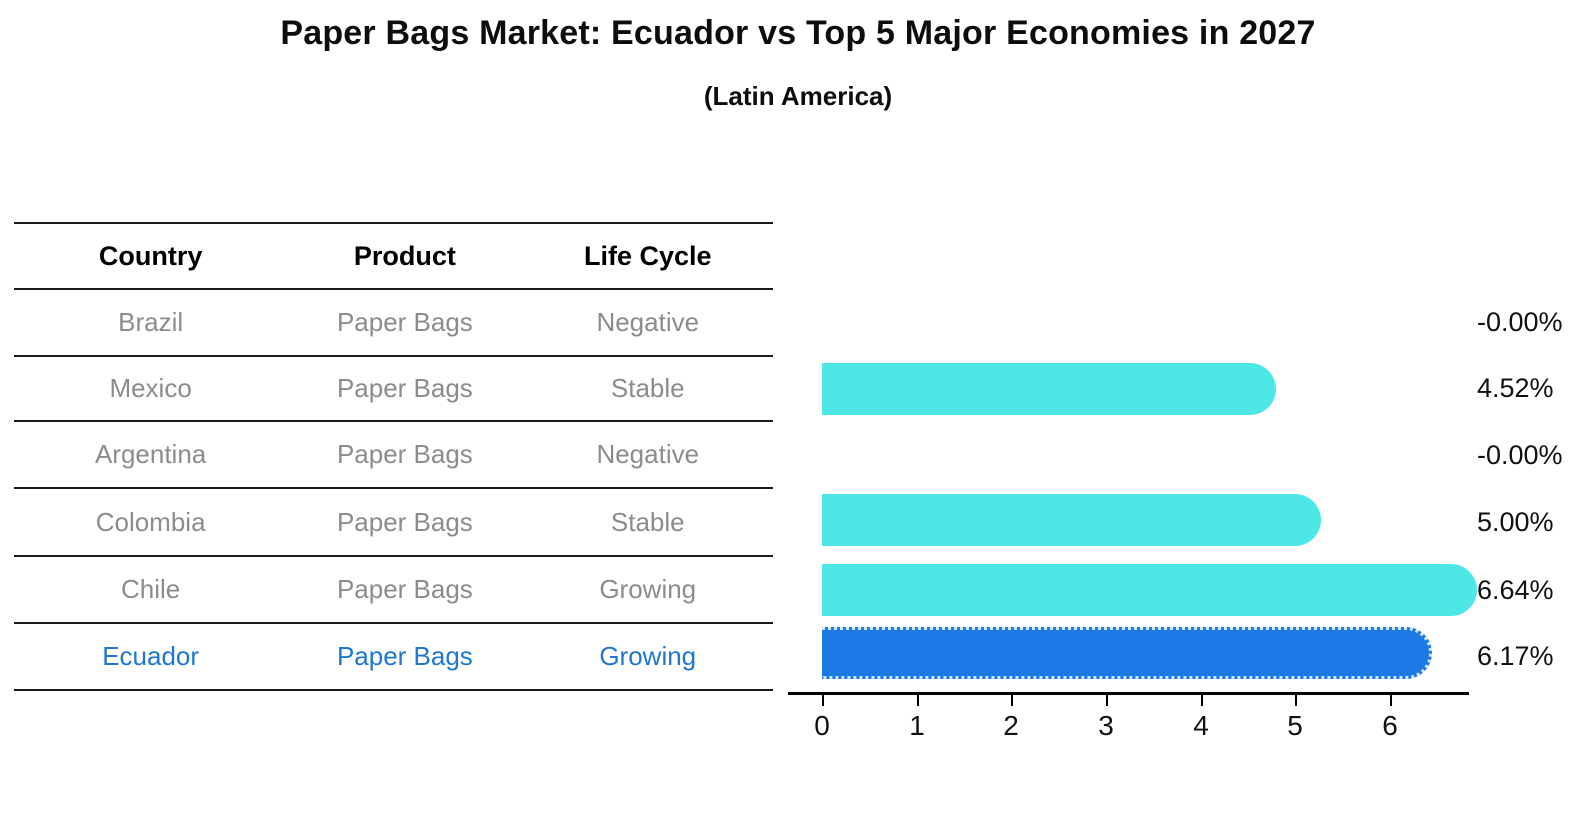 This screenshot has width=1596, height=823. What do you see at coordinates (1515, 522) in the screenshot?
I see `value-label-colombia: 5.00%` at bounding box center [1515, 522].